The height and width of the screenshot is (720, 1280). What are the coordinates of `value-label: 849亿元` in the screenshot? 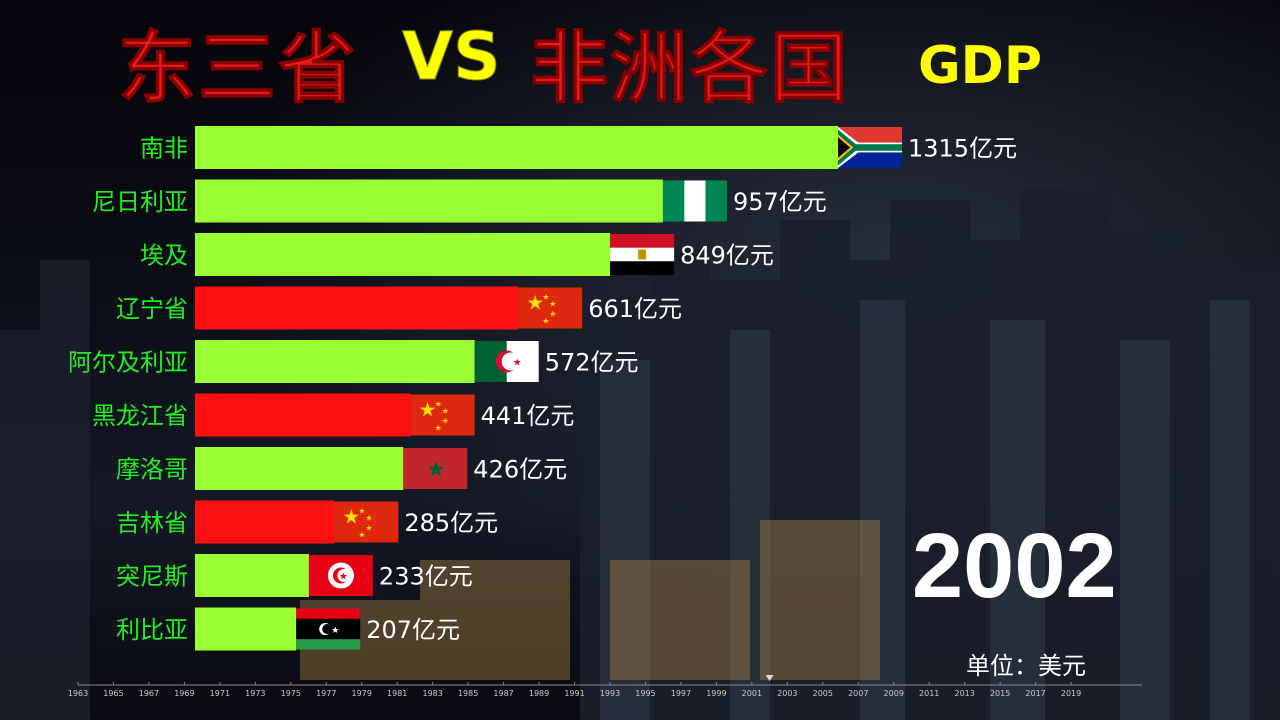 It's located at (727, 256).